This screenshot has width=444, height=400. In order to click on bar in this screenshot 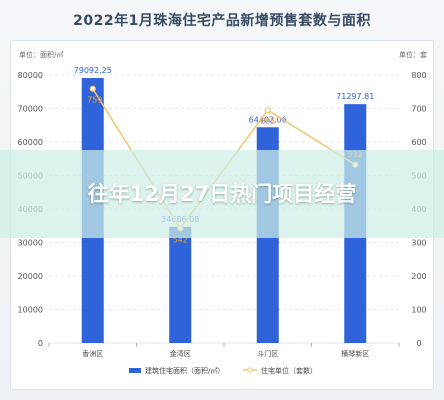, I will do `click(180, 284)`.